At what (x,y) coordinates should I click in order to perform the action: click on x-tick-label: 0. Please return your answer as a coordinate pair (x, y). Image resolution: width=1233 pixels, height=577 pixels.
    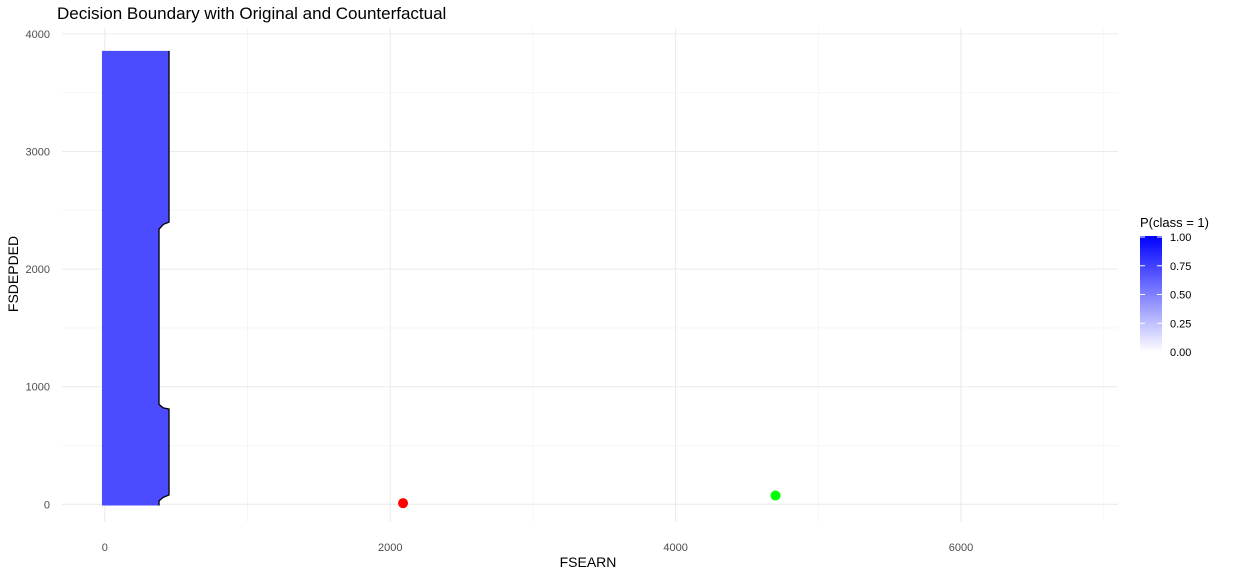
    Looking at the image, I should click on (105, 548).